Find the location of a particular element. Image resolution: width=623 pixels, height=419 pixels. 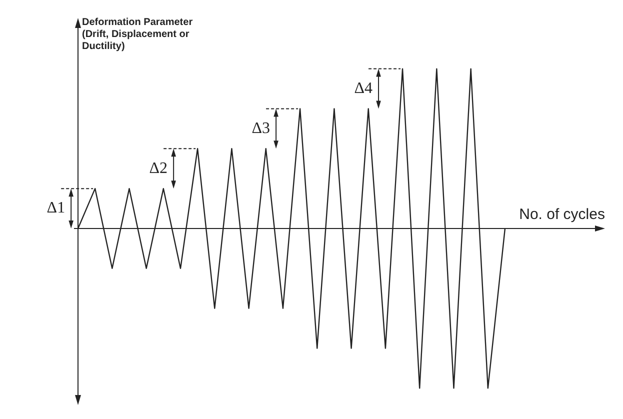

text: Δ1 is located at coordinates (56, 208).